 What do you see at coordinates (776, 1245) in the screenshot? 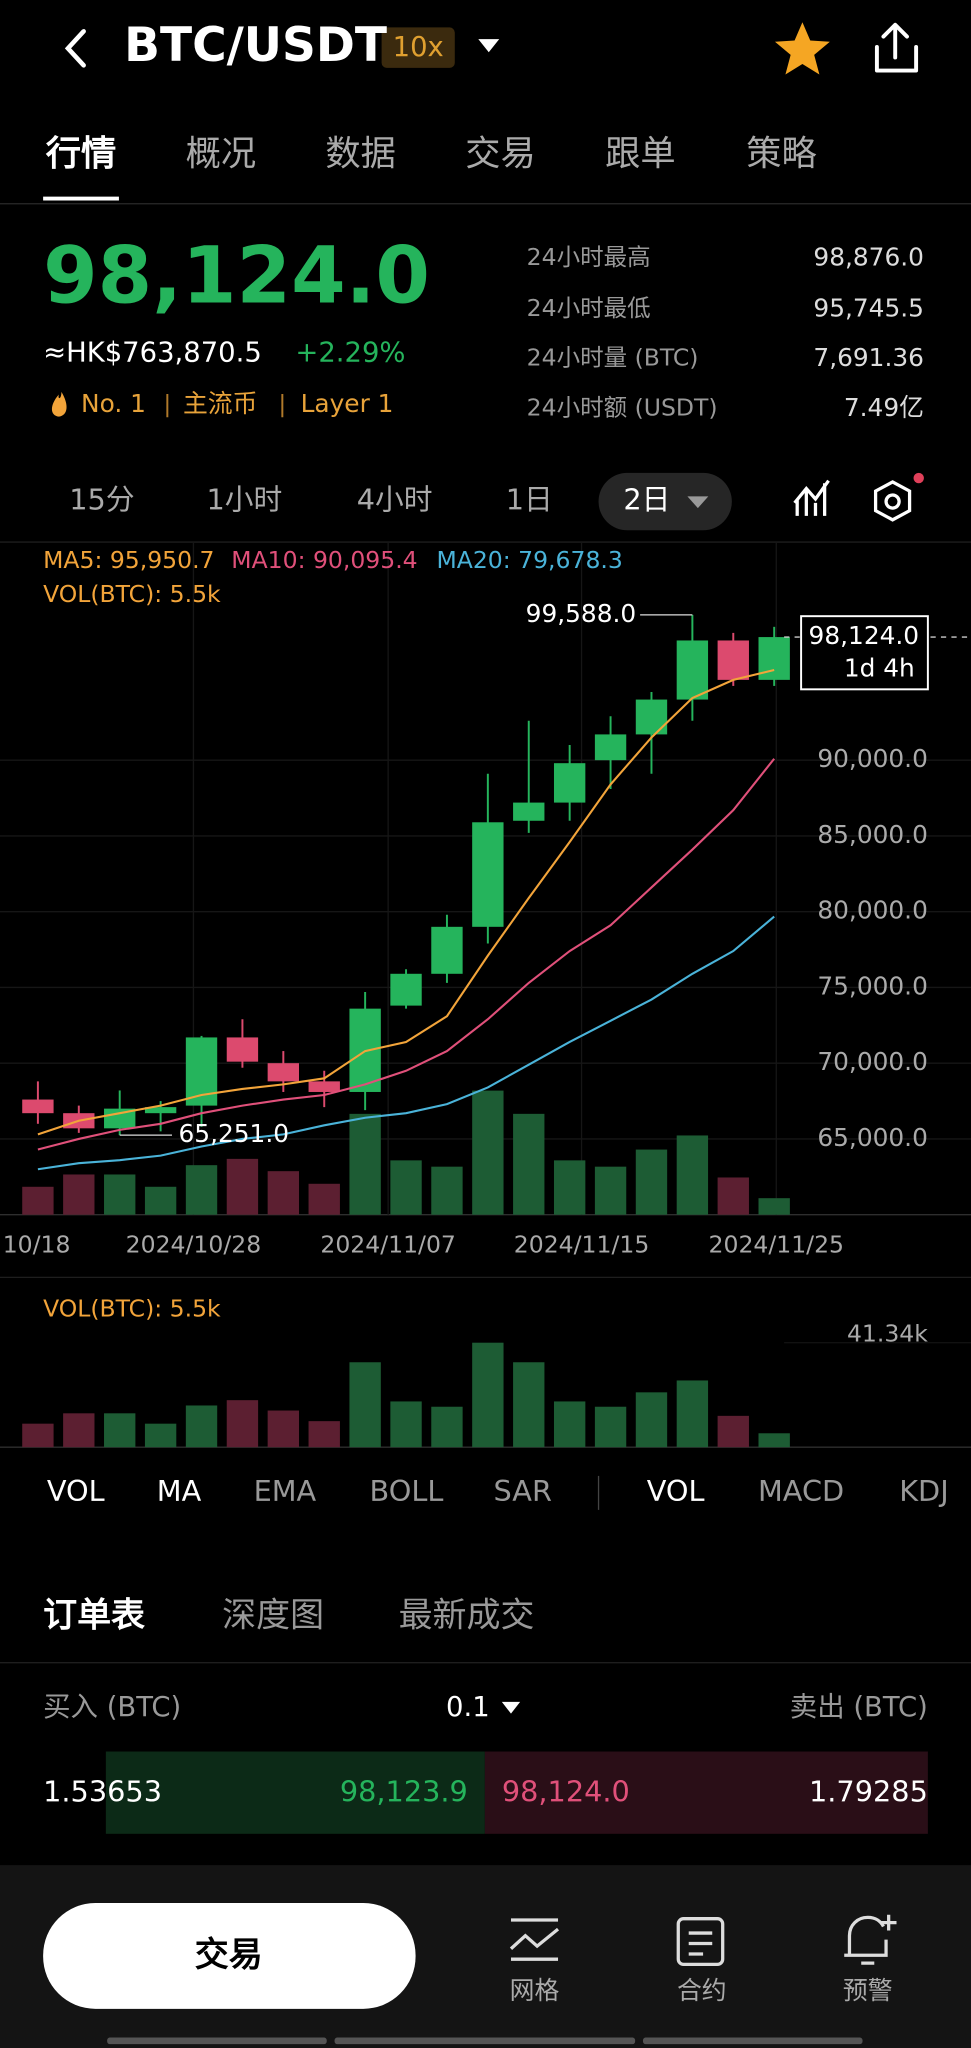
I see `x-tick-label: 2024/11/25` at bounding box center [776, 1245].